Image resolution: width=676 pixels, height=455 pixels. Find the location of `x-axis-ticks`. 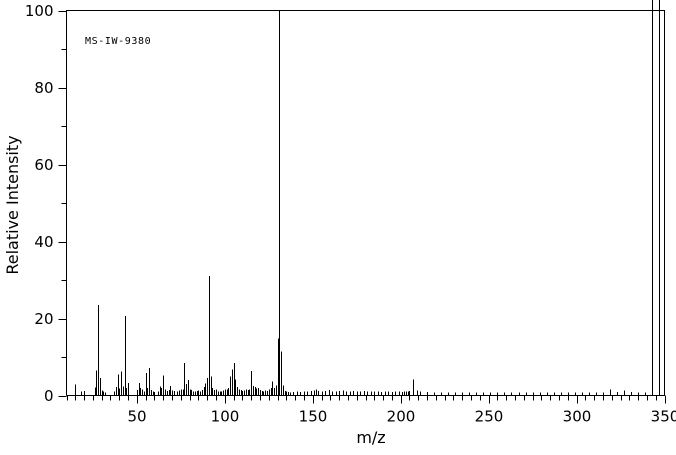

x-axis-ticks is located at coordinates (366, 399).